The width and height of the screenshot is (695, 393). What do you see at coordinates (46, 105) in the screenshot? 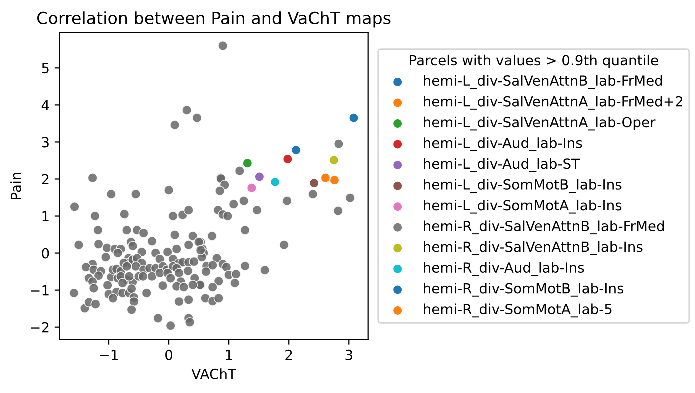
I see `y-tick-label: 4` at bounding box center [46, 105].